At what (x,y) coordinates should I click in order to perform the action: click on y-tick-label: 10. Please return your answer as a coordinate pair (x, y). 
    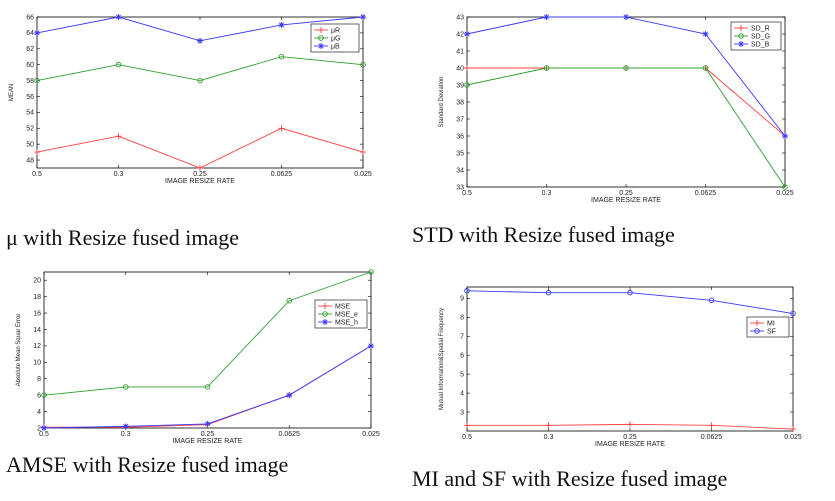
    Looking at the image, I should click on (37, 363).